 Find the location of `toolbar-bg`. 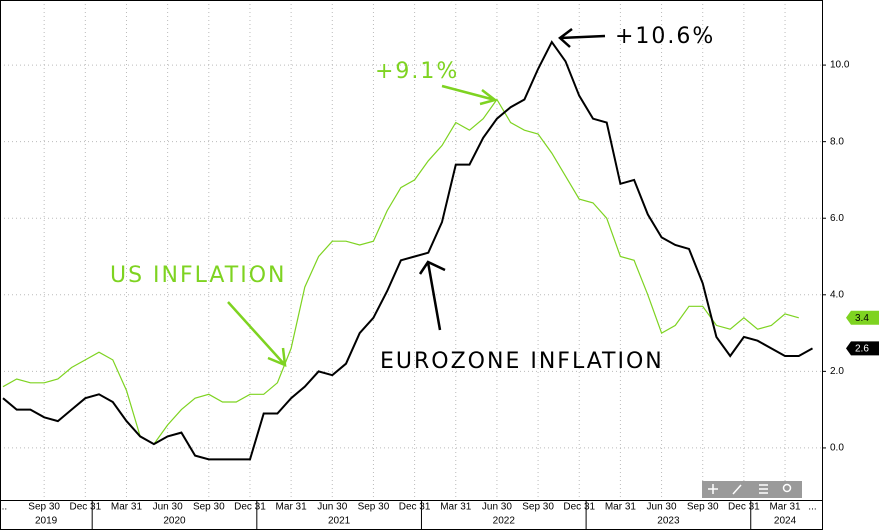

toolbar-bg is located at coordinates (752, 489).